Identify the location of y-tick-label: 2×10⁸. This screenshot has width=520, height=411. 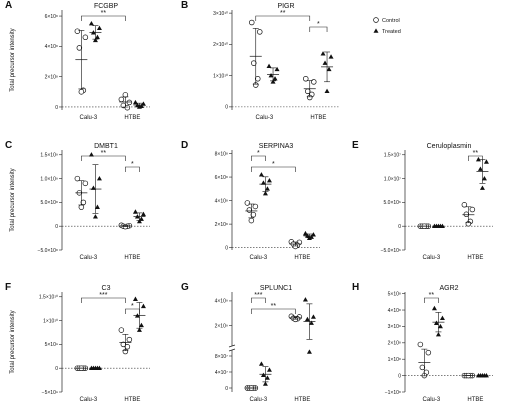
(221, 225).